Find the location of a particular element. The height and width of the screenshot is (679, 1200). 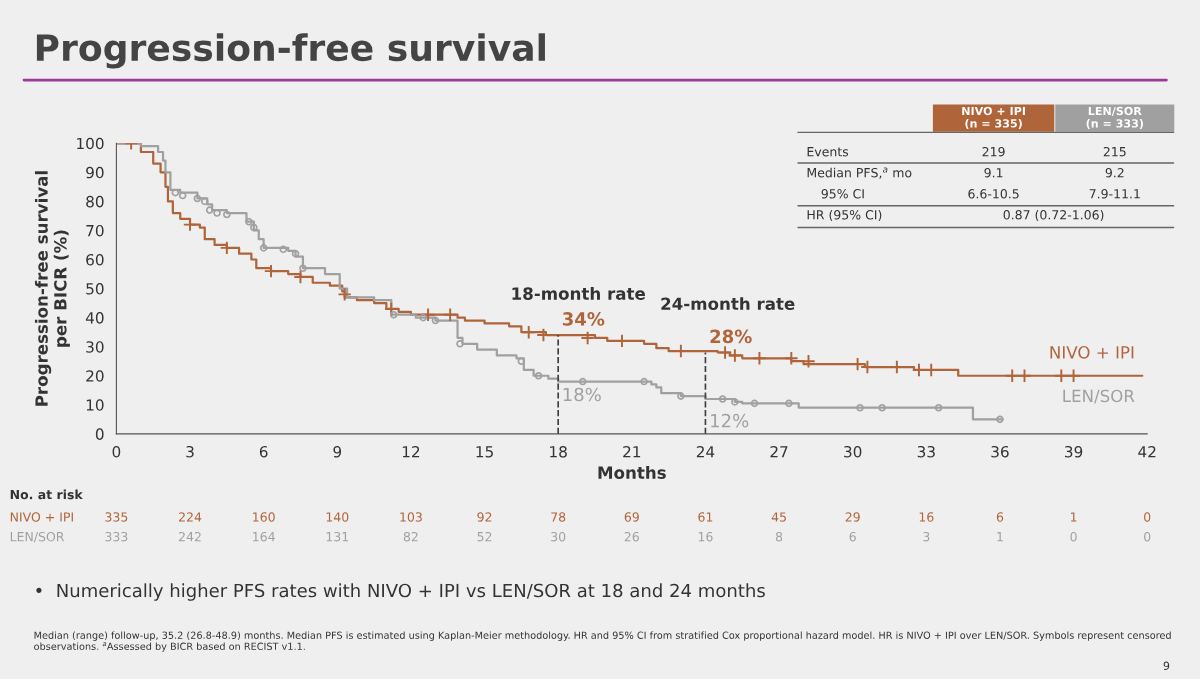

annotation: 215 is located at coordinates (1114, 151).